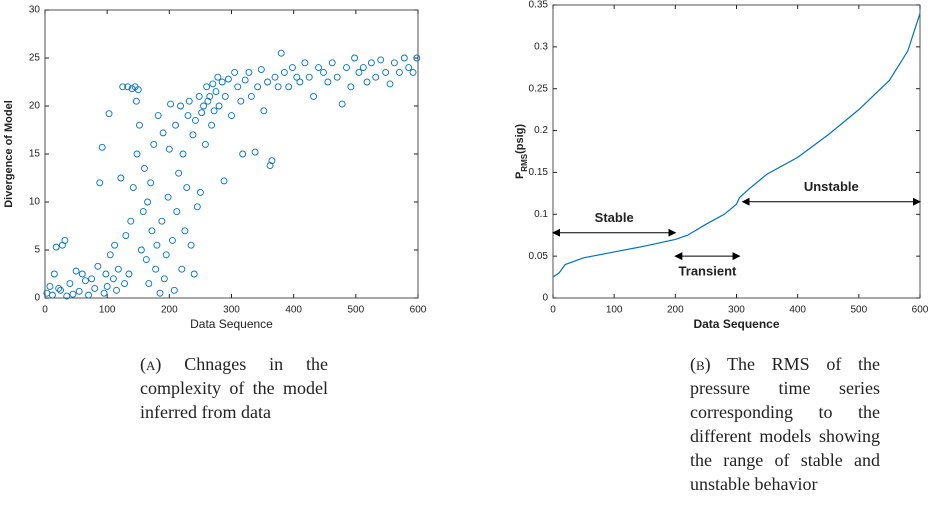 The width and height of the screenshot is (932, 522). I want to click on y-axis-label: Divergence of Model, so click(9, 154).